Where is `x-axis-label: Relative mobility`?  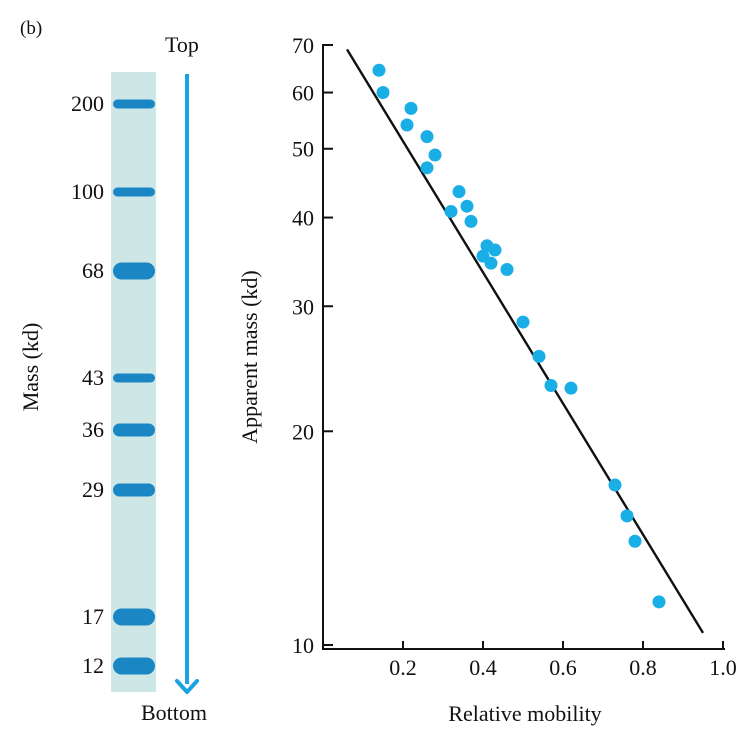 x-axis-label: Relative mobility is located at coordinates (524, 713).